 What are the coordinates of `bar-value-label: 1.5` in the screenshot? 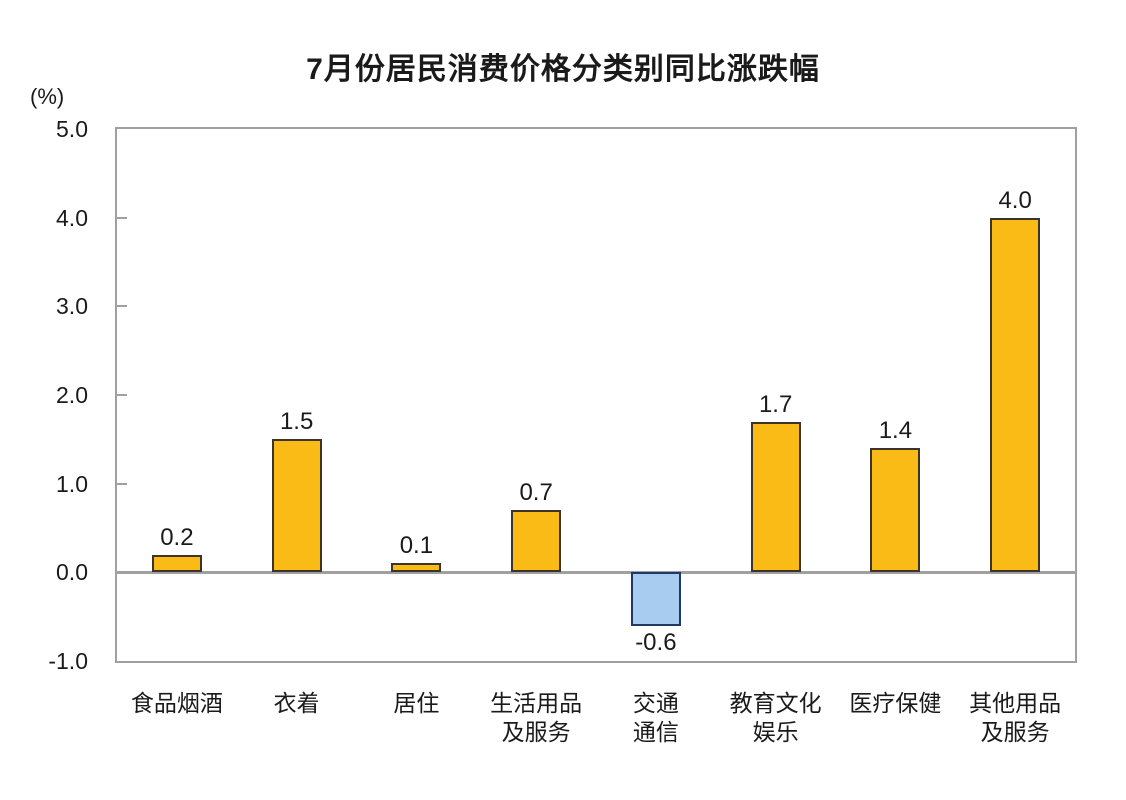 It's located at (296, 422).